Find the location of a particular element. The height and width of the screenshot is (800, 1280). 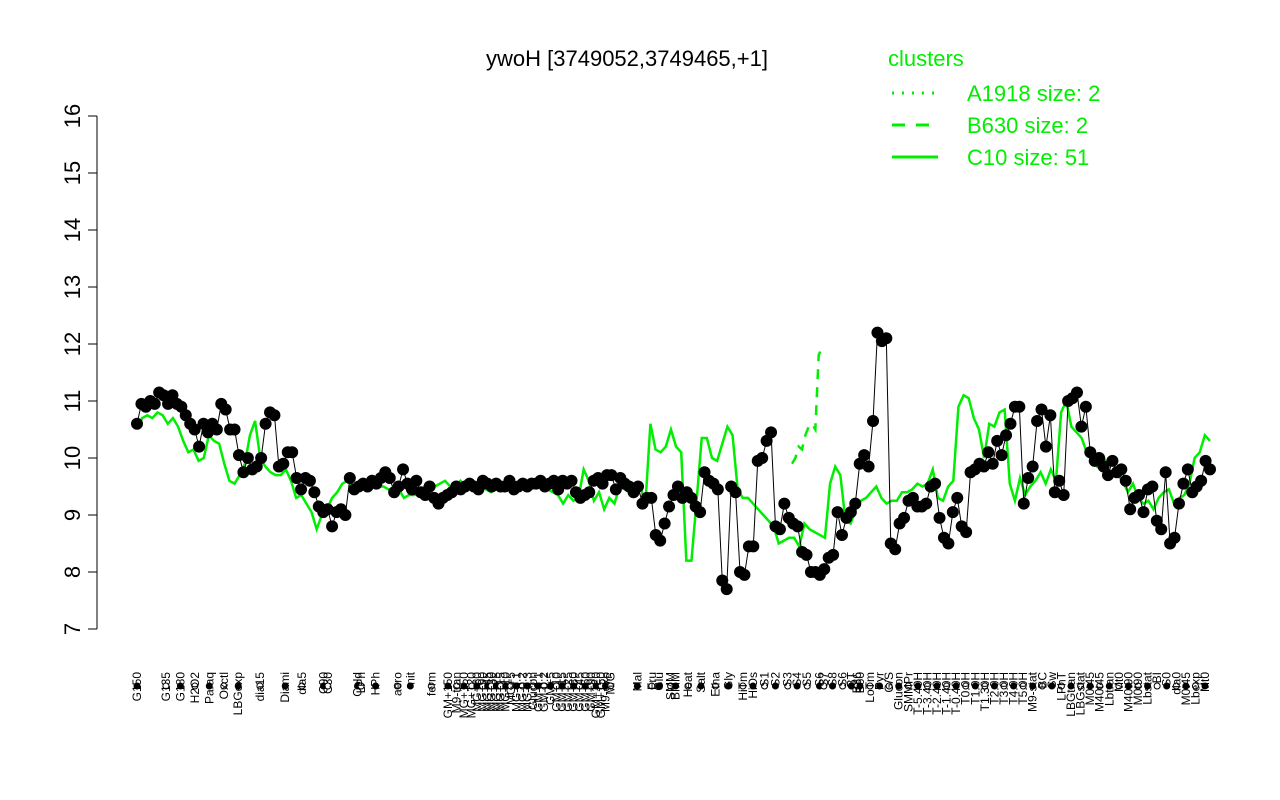

x-category-label: Glucon is located at coordinates (899, 691).